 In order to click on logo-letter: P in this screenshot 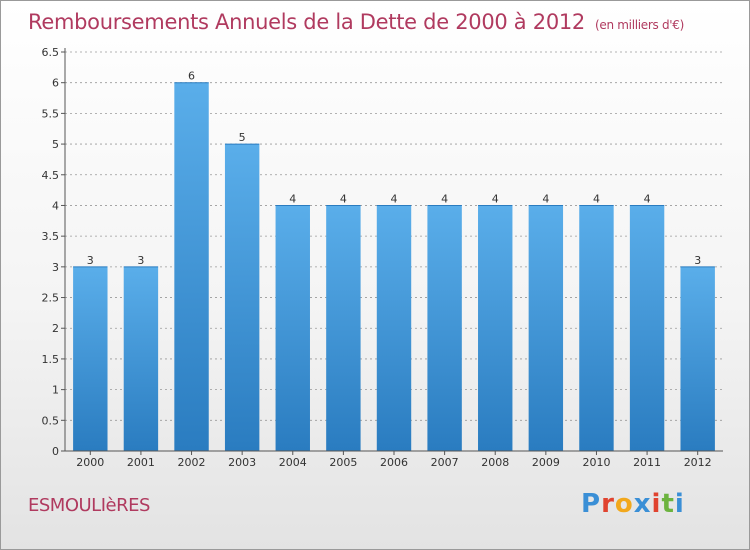, I will do `click(591, 504)`.